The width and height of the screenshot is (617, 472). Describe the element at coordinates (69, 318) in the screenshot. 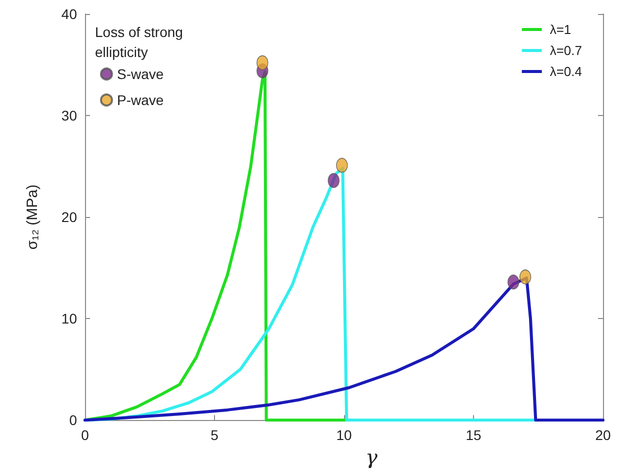

I see `y-tick-label: 10` at that location.